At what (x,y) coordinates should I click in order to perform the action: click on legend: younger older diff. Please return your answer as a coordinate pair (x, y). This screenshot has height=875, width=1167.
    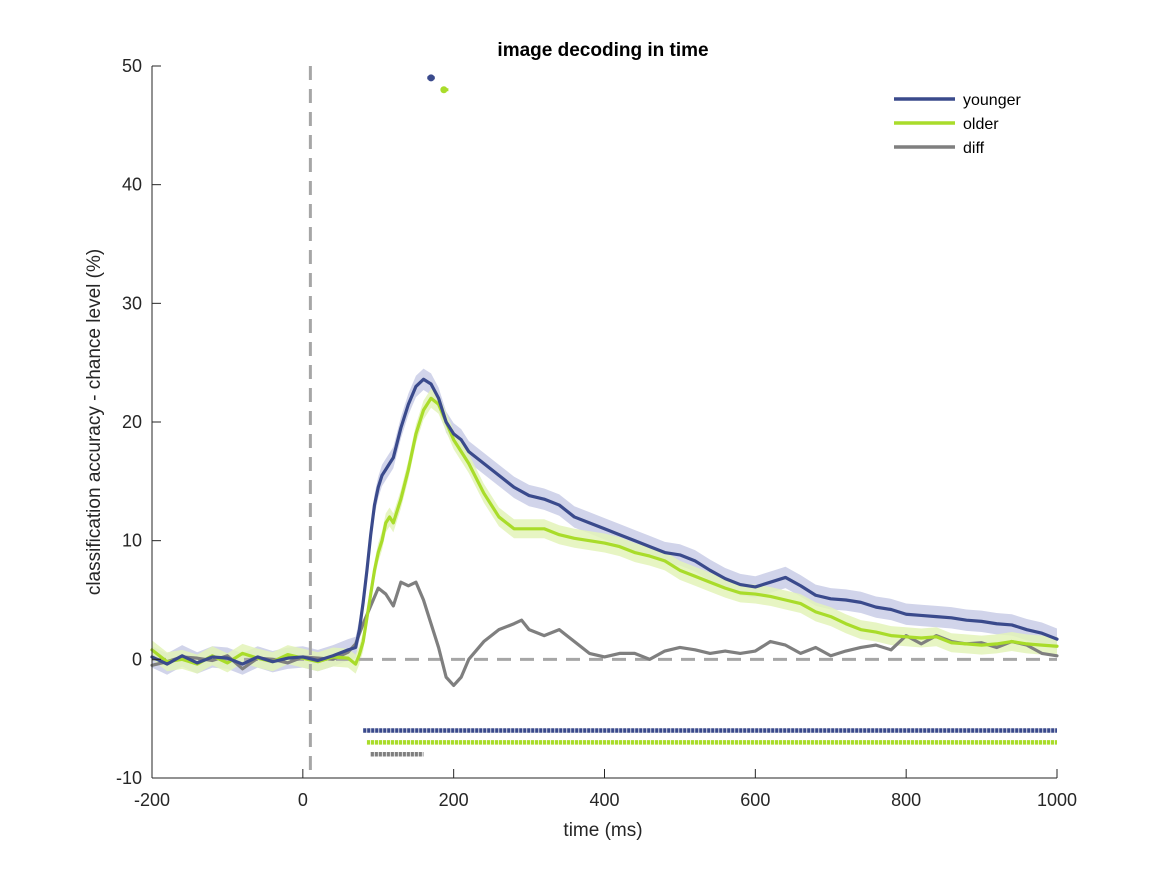
    Looking at the image, I should click on (957, 124).